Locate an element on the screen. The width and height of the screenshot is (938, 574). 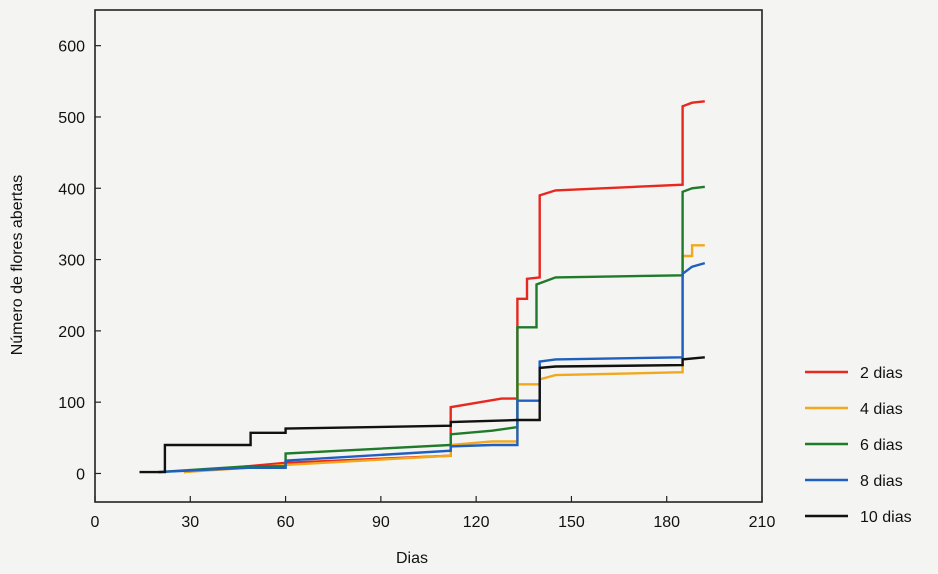
legend-label: 2 dias is located at coordinates (881, 373).